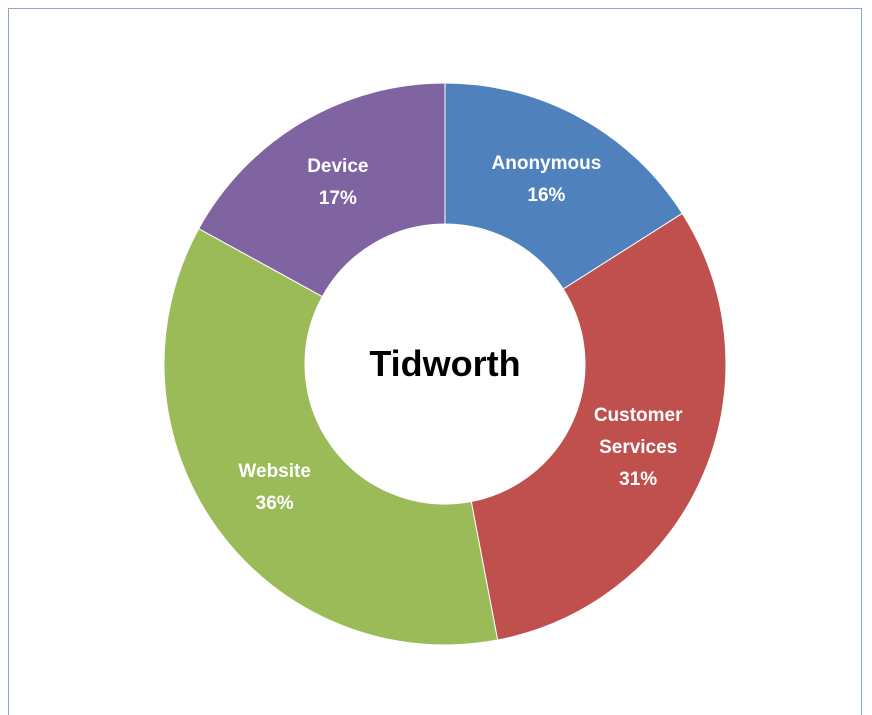  What do you see at coordinates (338, 166) in the screenshot?
I see `category-label: Device` at bounding box center [338, 166].